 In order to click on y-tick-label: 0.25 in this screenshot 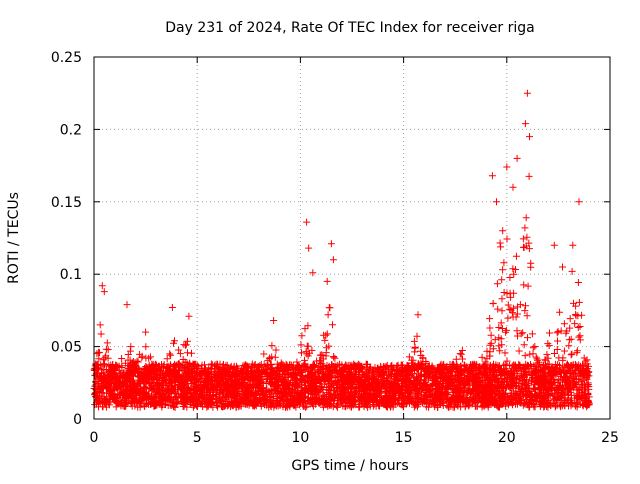, I will do `click(66, 58)`.